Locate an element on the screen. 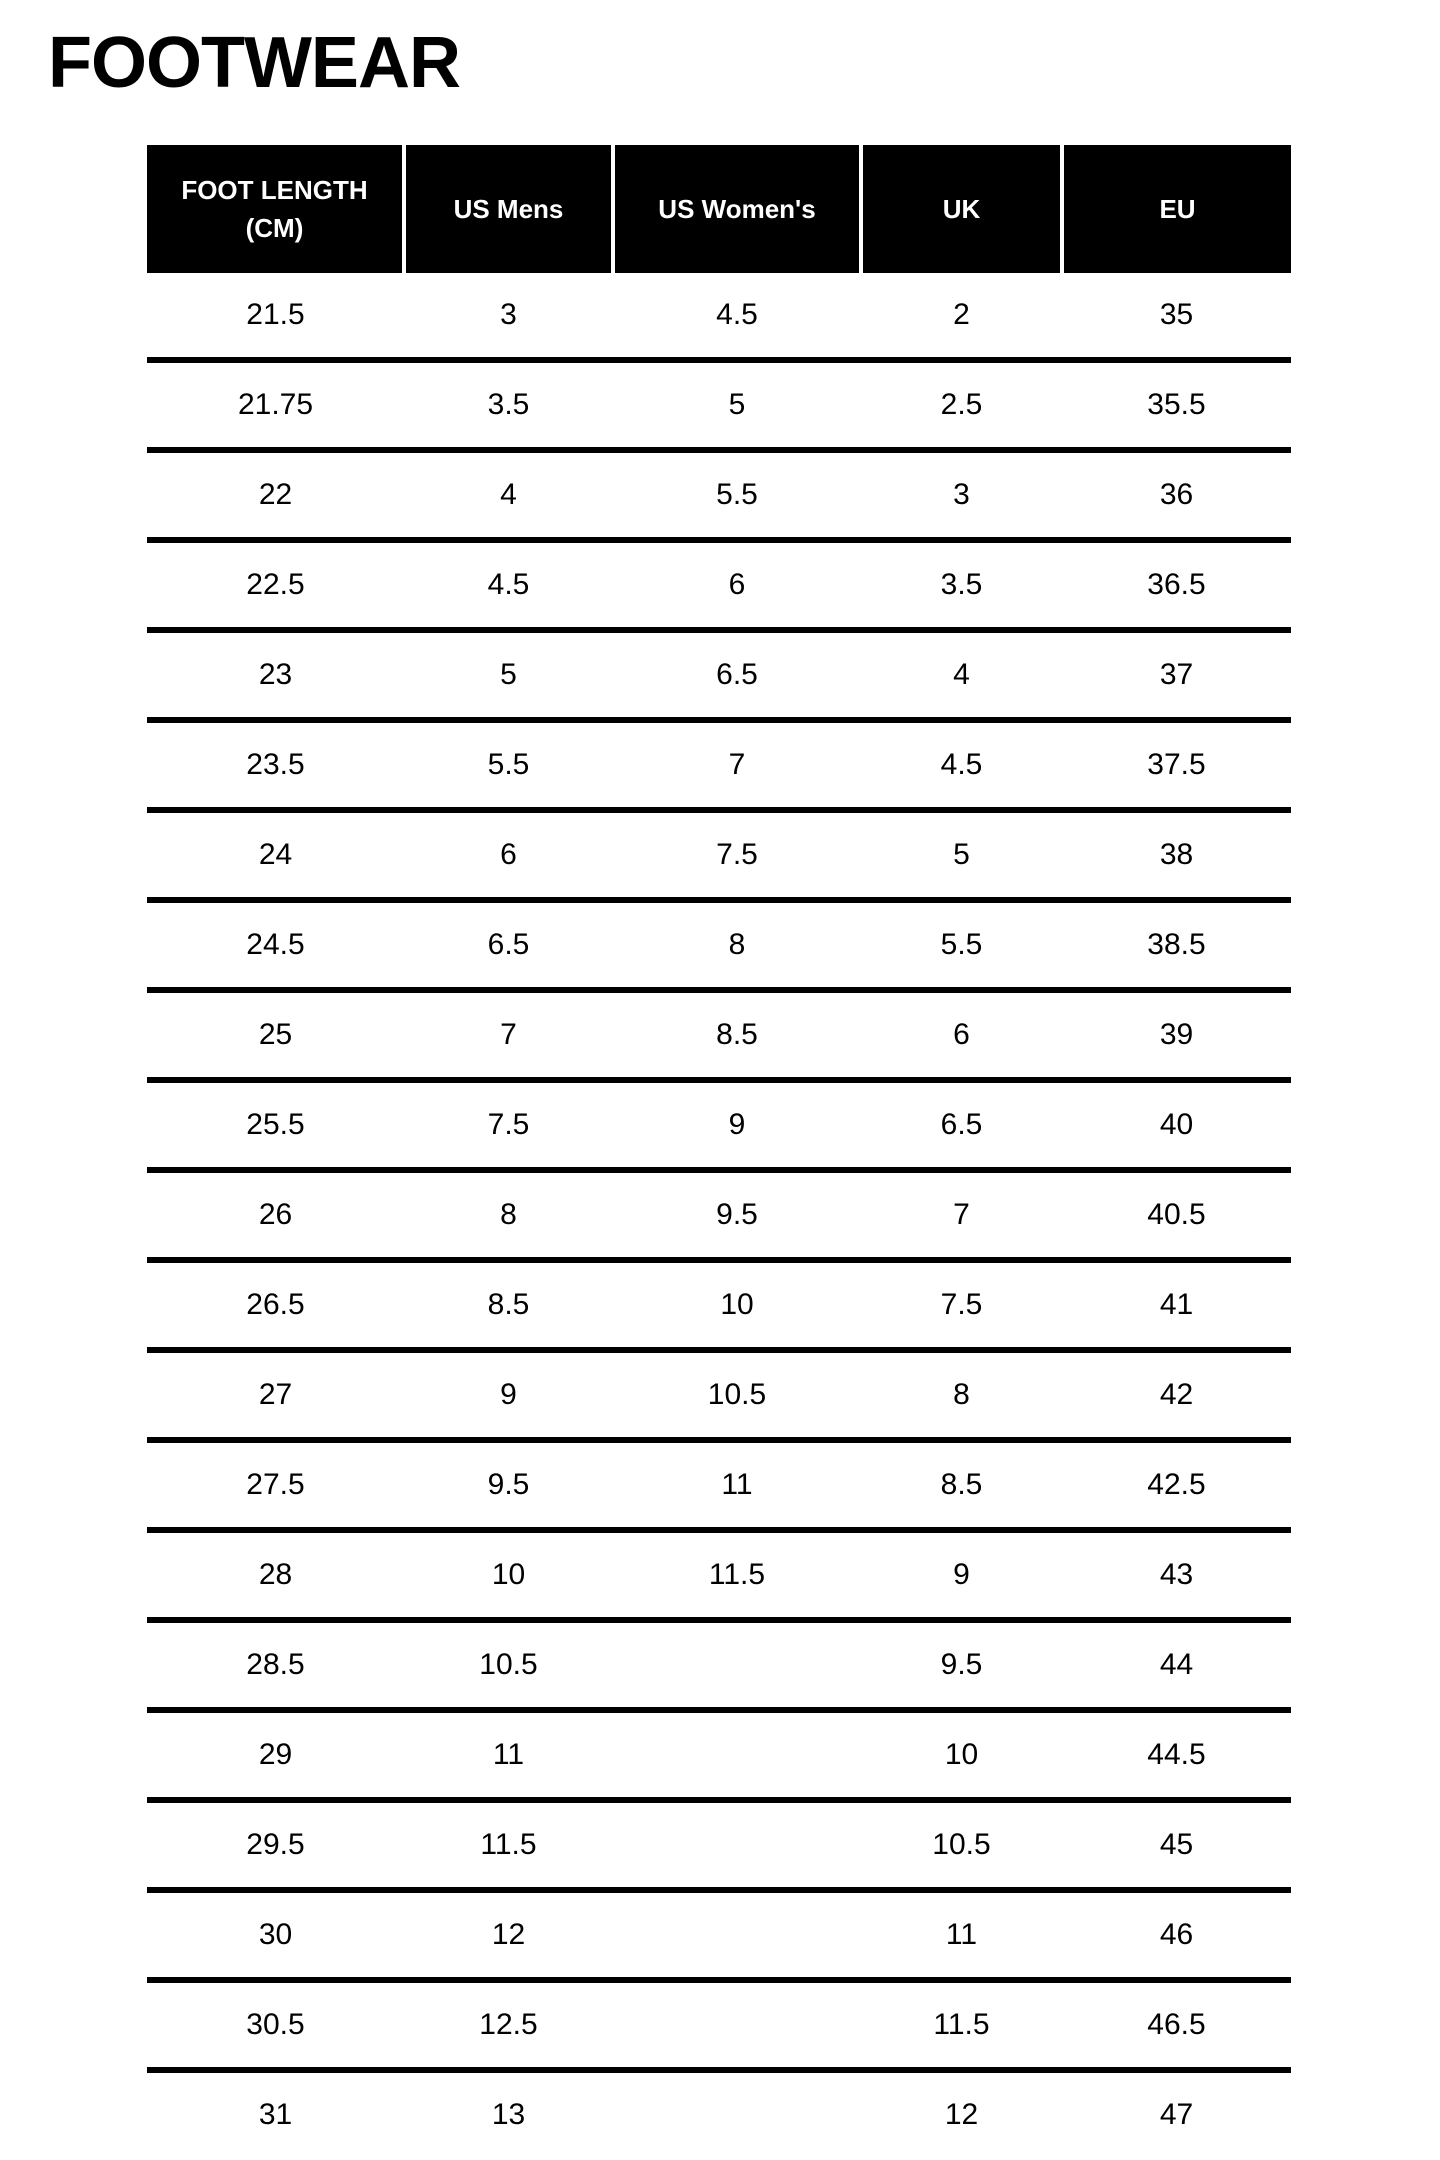 This screenshot has height=2160, width=1440. table-cell: 23 is located at coordinates (275, 676).